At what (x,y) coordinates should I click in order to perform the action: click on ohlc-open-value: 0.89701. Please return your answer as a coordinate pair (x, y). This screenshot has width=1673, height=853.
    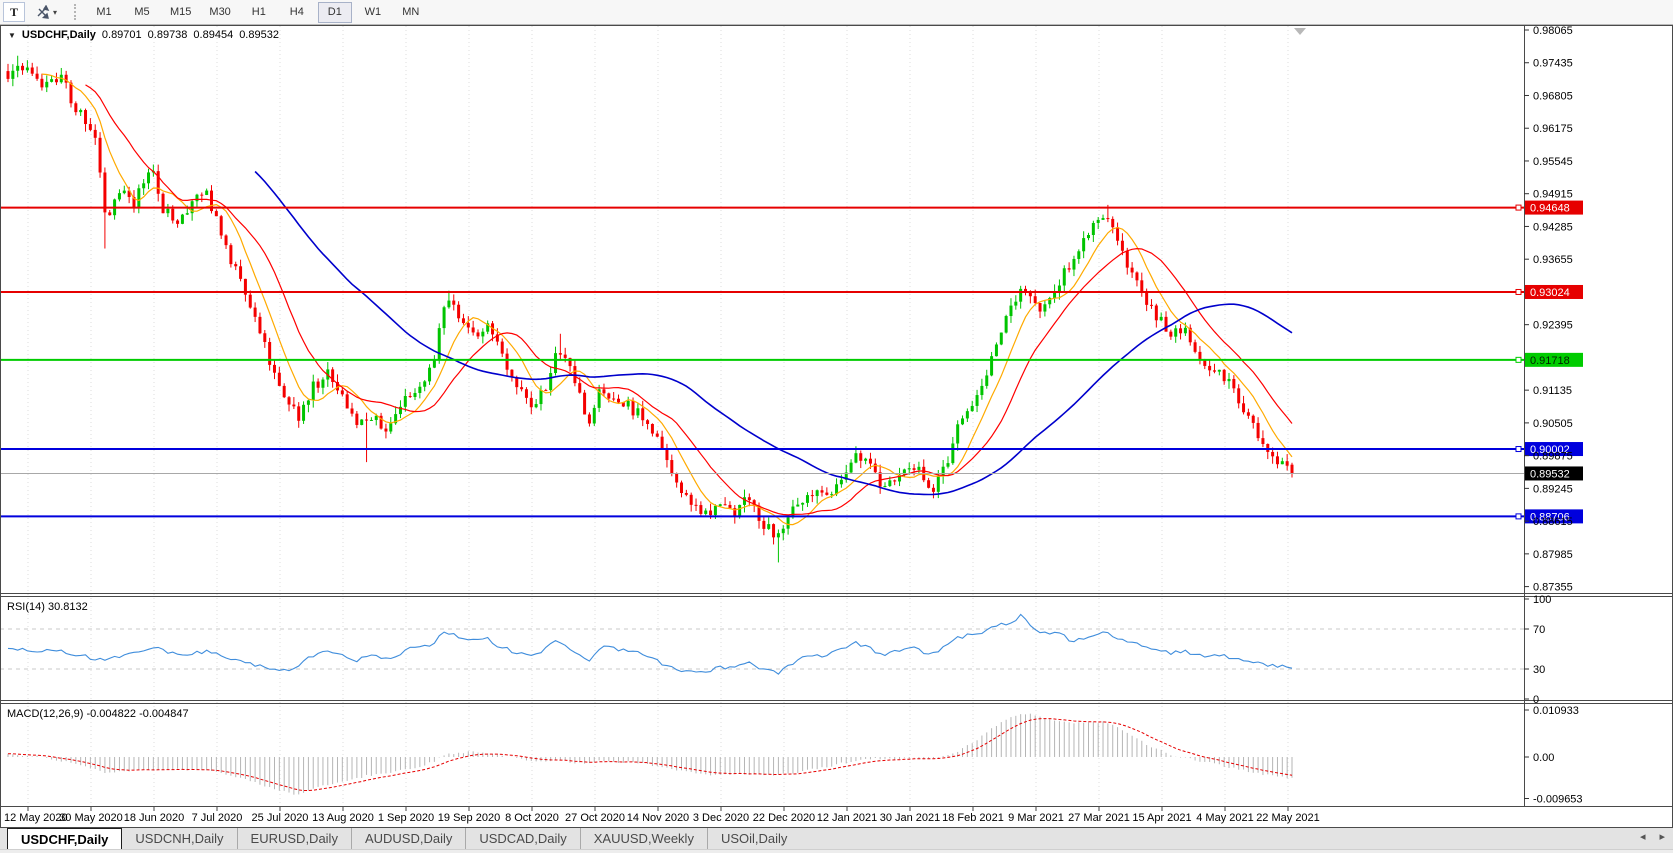
    Looking at the image, I should click on (121, 35).